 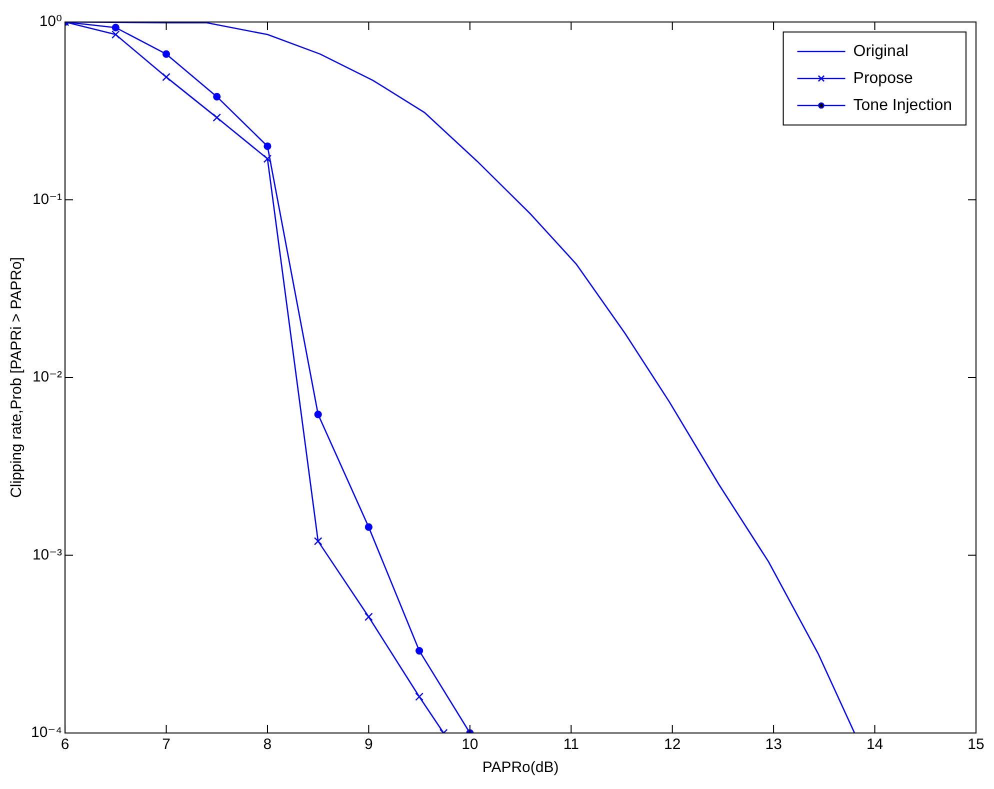 I want to click on y-axis-title: Clipping rate,Prob [PAPRi > PAPRo], so click(x=17, y=377).